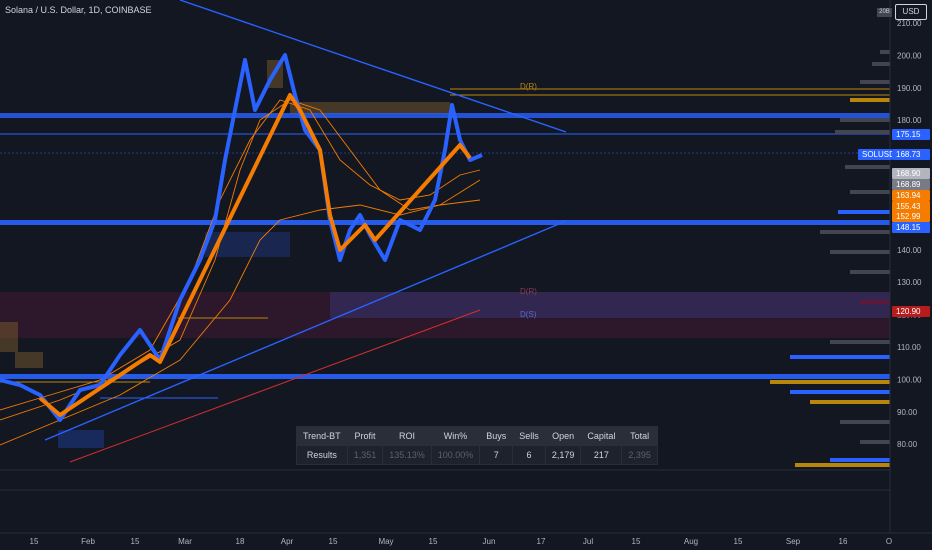 Image resolution: width=932 pixels, height=550 pixels. I want to click on header-roi: ROI, so click(407, 436).